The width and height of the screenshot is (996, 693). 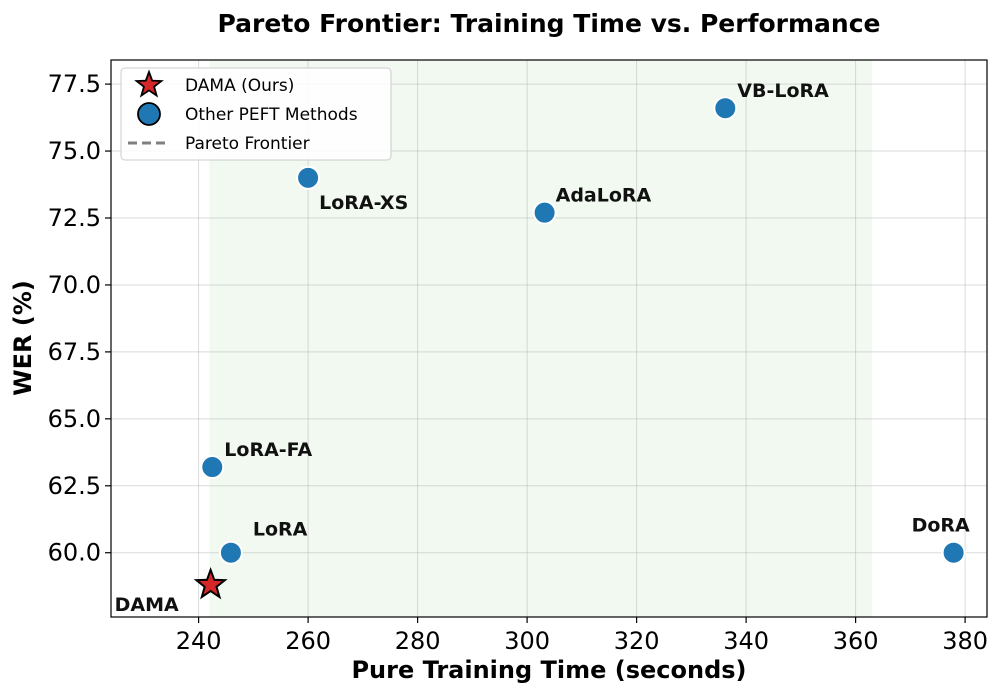 I want to click on y-tick-label: 62.5, so click(x=74, y=486).